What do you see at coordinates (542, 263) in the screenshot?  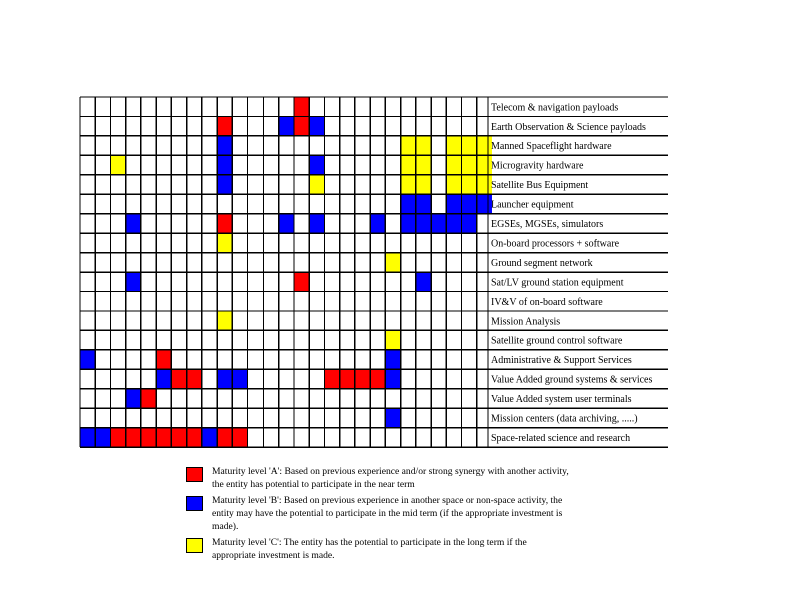 I see `row-label: Ground segment network` at bounding box center [542, 263].